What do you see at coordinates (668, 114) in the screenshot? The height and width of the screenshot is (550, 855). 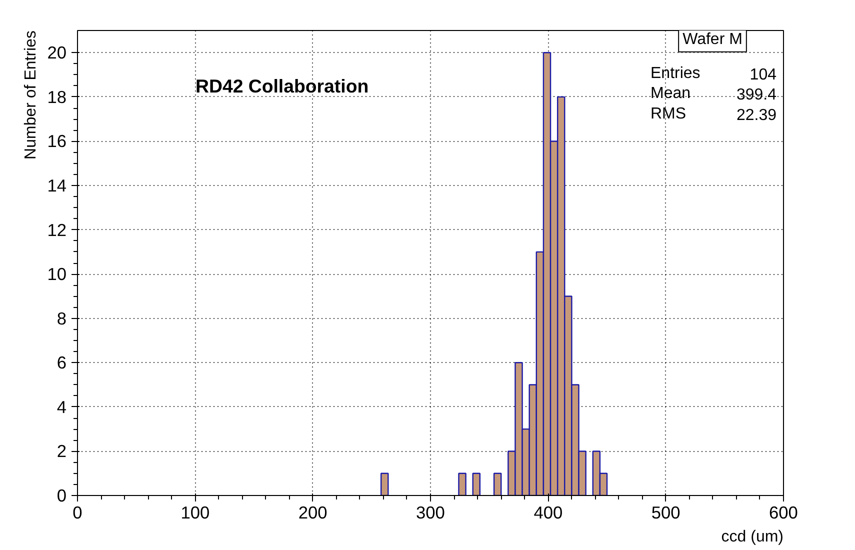 I see `annotation: RMS` at bounding box center [668, 114].